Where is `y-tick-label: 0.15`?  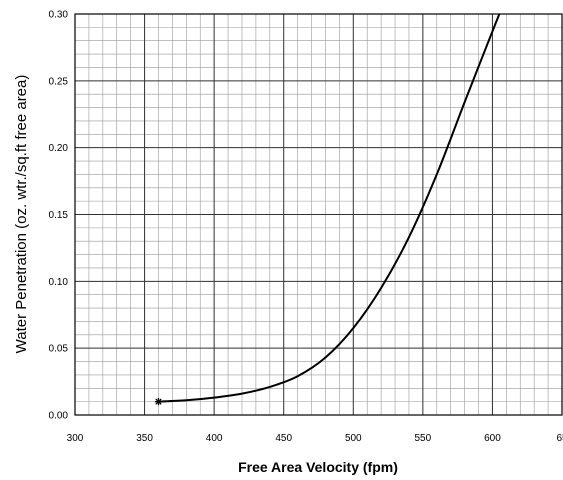 y-tick-label: 0.15 is located at coordinates (59, 215).